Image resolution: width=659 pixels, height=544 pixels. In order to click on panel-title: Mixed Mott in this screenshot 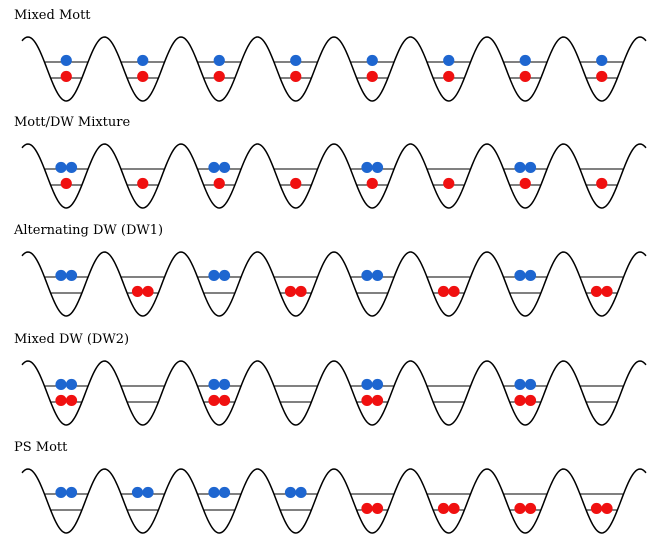, I will do `click(52, 15)`.